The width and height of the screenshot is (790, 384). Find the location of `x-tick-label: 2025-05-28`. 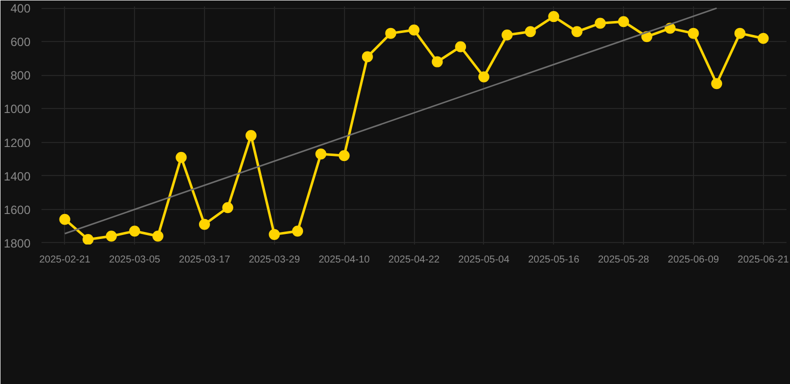

x-tick-label: 2025-05-28 is located at coordinates (624, 260).